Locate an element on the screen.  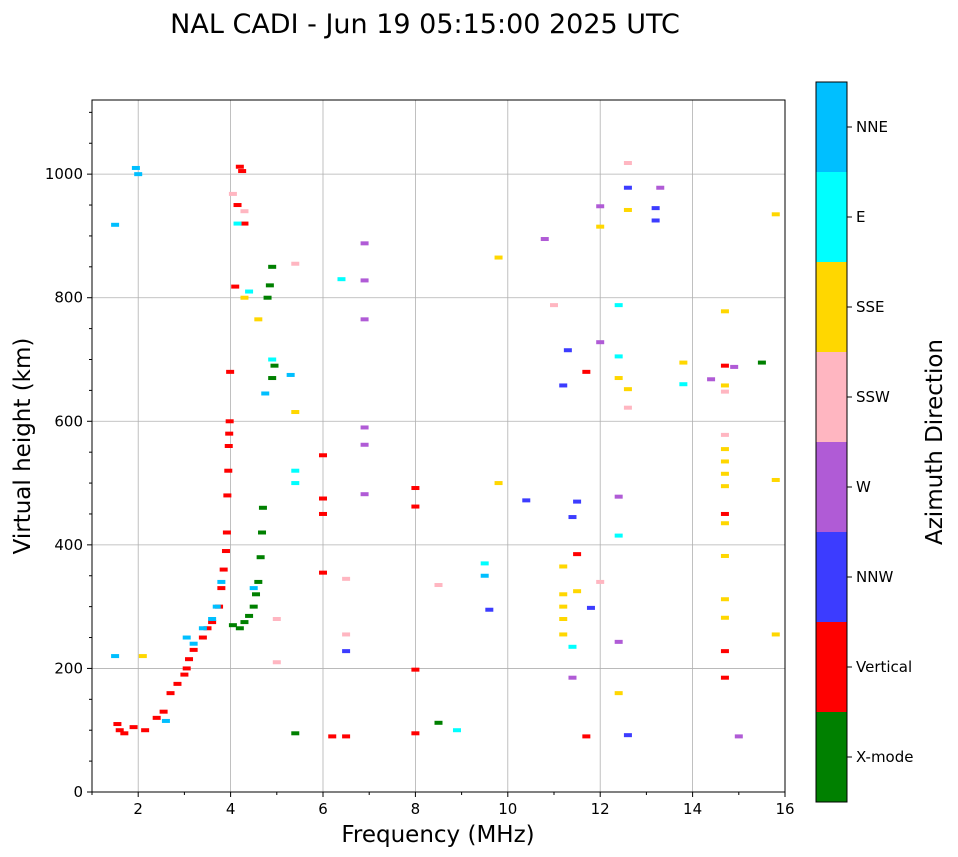
colorbar-tick-label: E is located at coordinates (860, 217).